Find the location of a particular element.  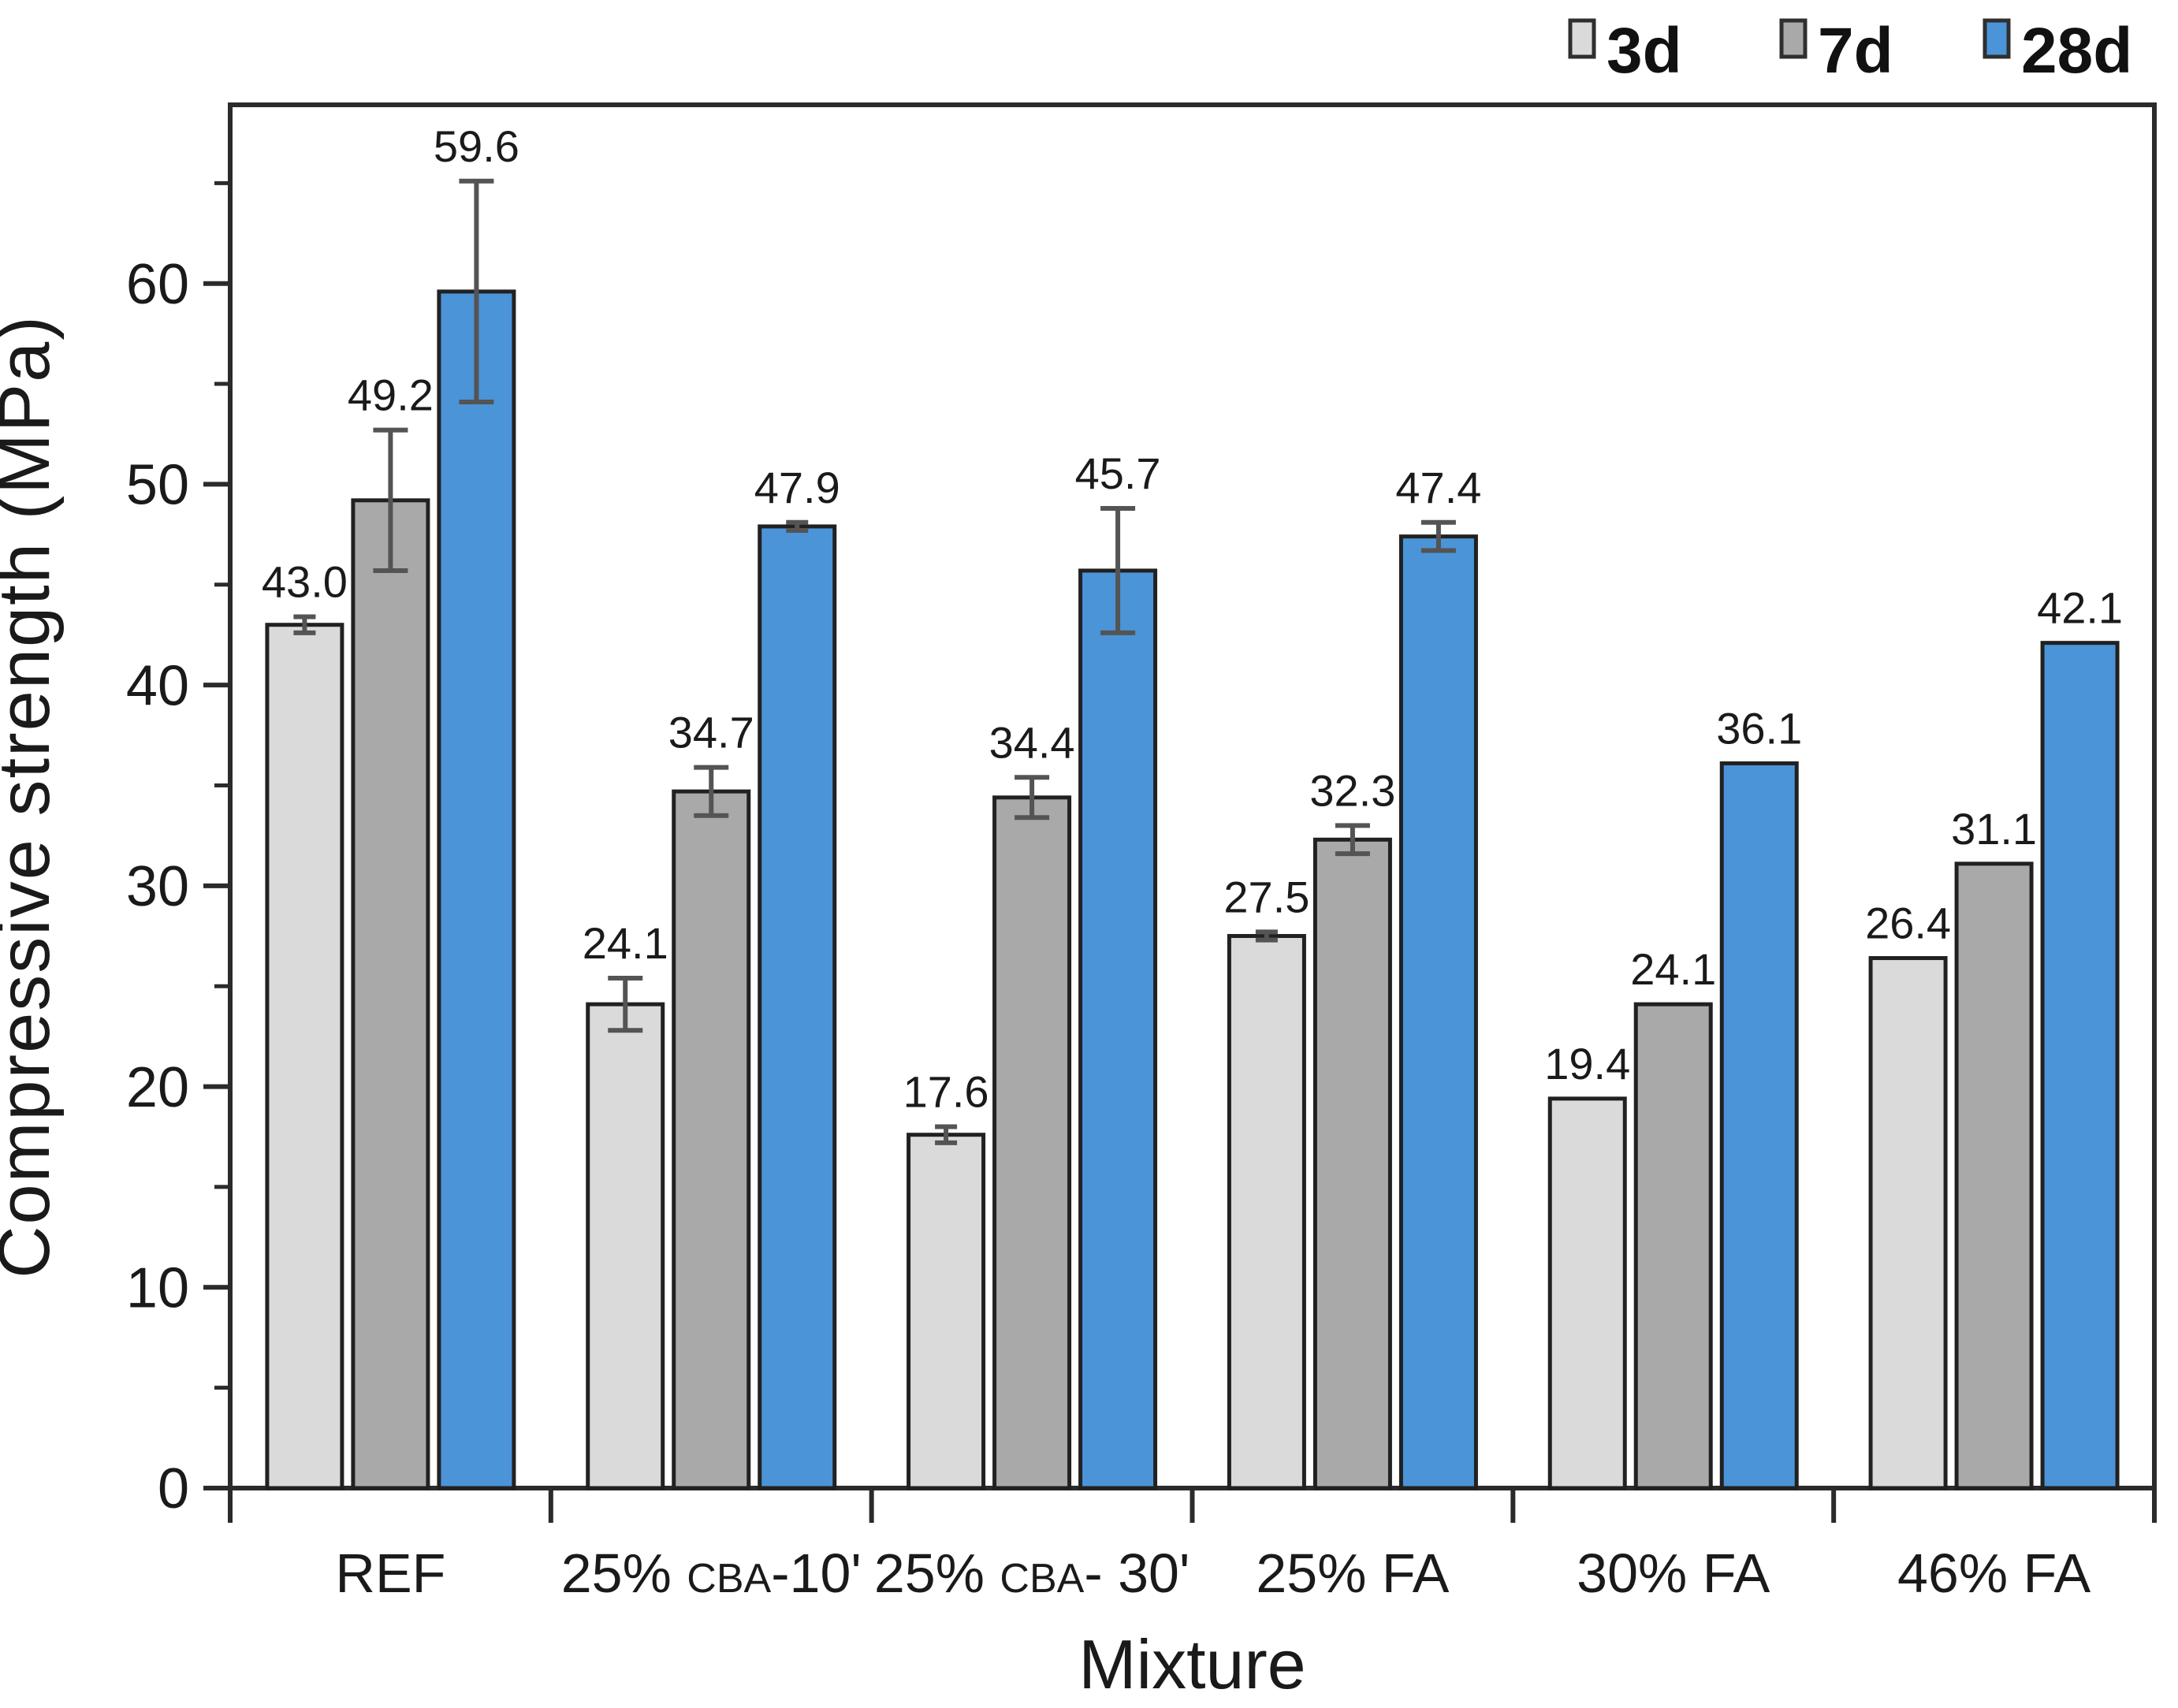

legend-item-3d: 3d is located at coordinates (1625, 51).